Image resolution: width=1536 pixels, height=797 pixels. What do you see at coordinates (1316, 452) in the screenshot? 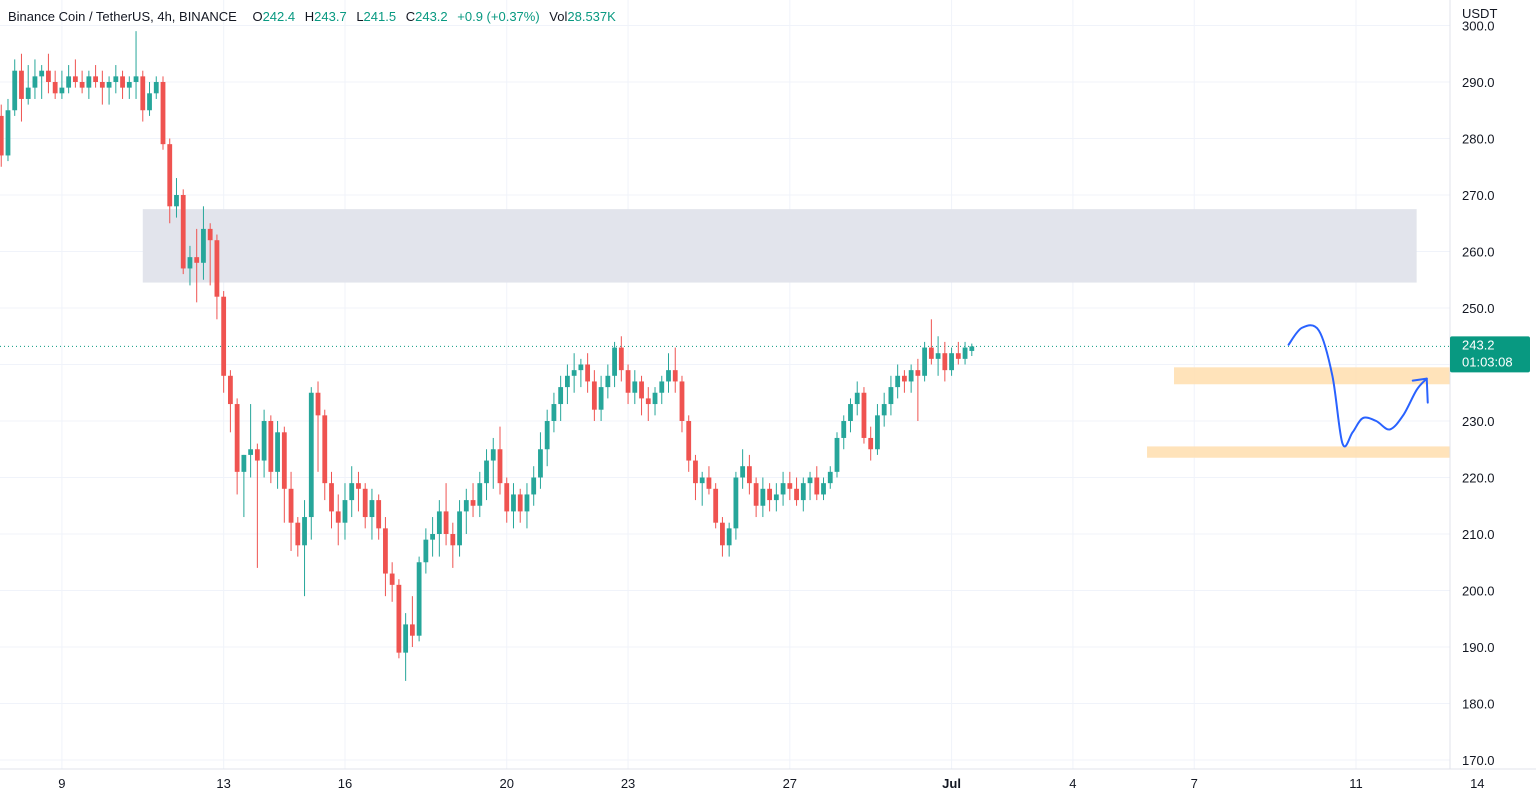
I see `support-zone-lower` at bounding box center [1316, 452].